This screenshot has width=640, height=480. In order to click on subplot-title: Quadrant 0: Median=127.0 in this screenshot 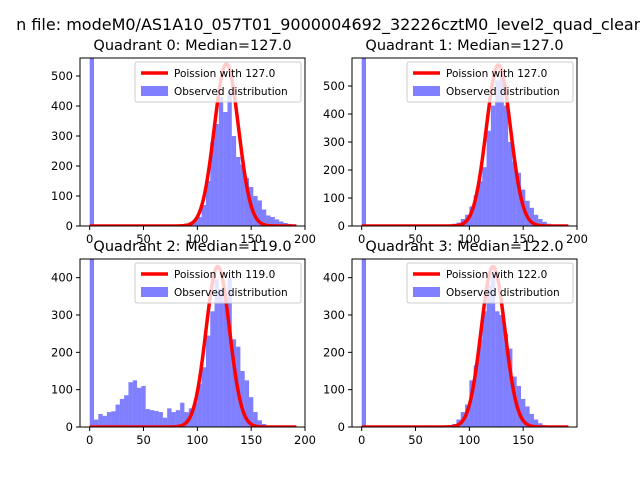, I will do `click(192, 46)`.